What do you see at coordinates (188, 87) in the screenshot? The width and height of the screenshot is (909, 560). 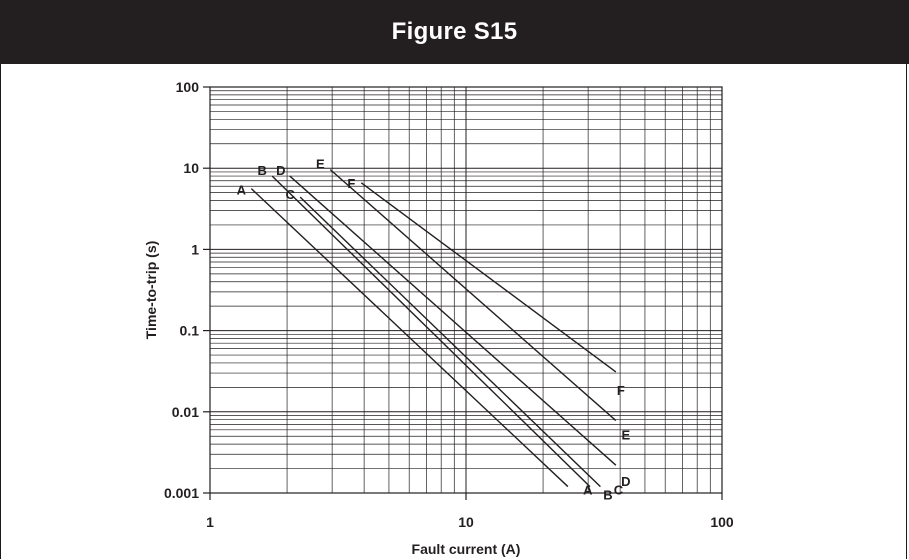 I see `y-tick-label: 100` at bounding box center [188, 87].